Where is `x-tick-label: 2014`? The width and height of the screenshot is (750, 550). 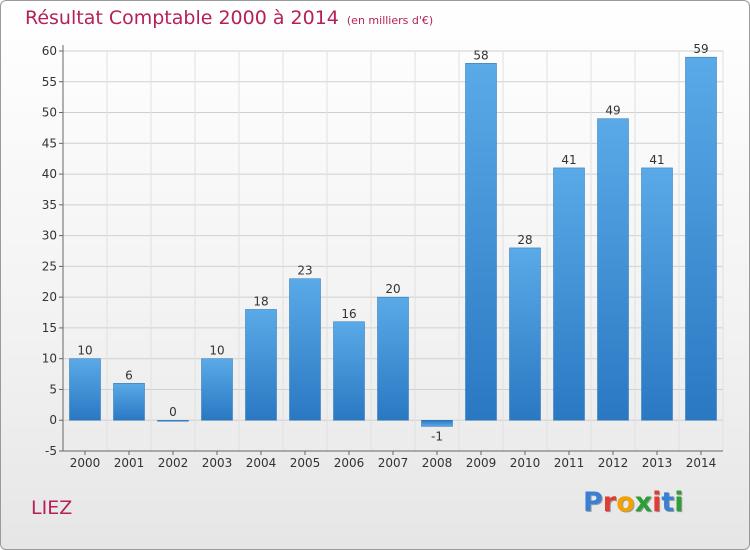 x-tick-label: 2014 is located at coordinates (701, 463).